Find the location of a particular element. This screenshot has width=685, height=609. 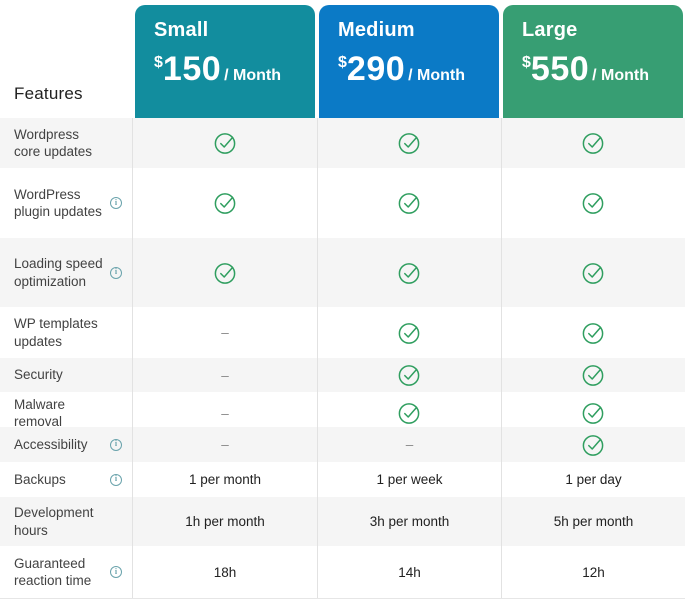

feature-name-cell: Development hours is located at coordinates (66, 521).